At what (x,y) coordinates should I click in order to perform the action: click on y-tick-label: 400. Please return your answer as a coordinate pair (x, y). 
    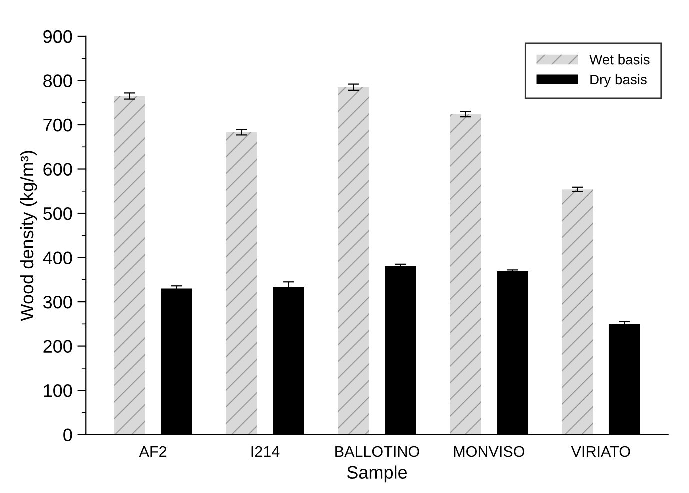
    Looking at the image, I should click on (57, 258).